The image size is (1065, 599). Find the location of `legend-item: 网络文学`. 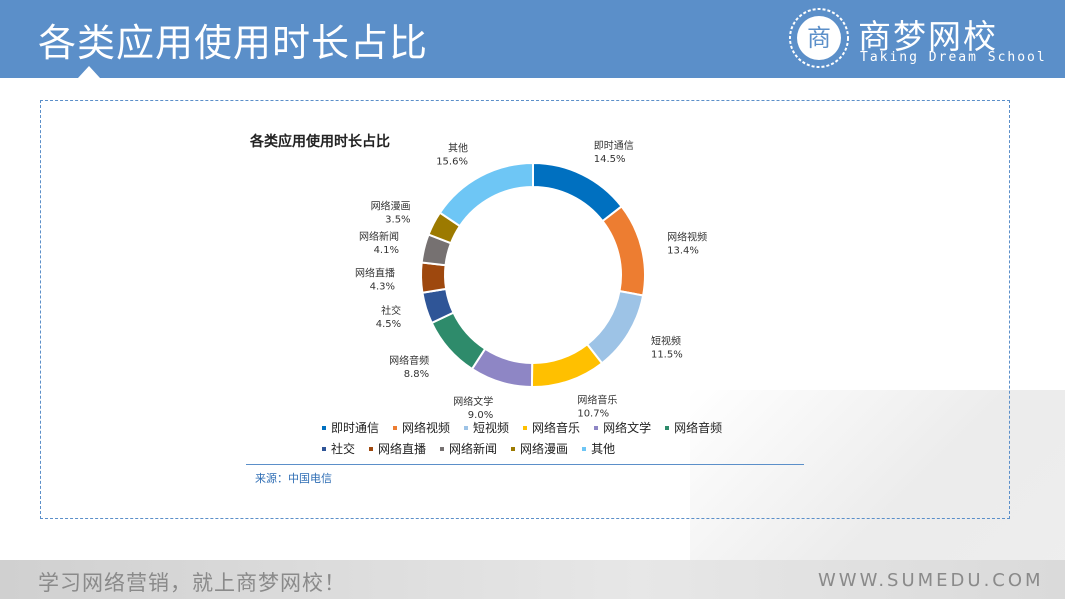

legend-item: 网络文学 is located at coordinates (622, 427).